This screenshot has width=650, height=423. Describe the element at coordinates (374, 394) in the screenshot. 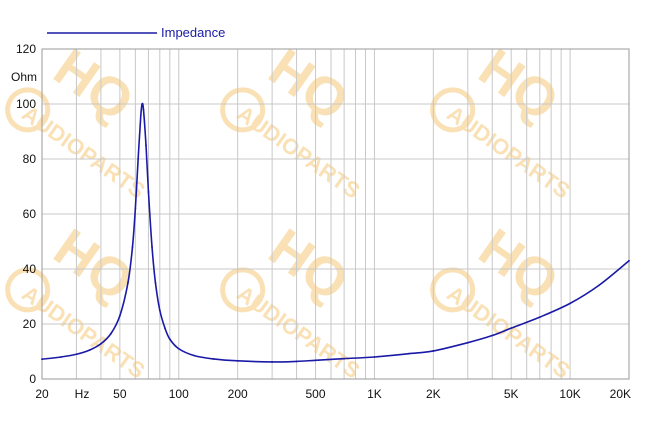

I see `x-tick-label: 1K` at that location.